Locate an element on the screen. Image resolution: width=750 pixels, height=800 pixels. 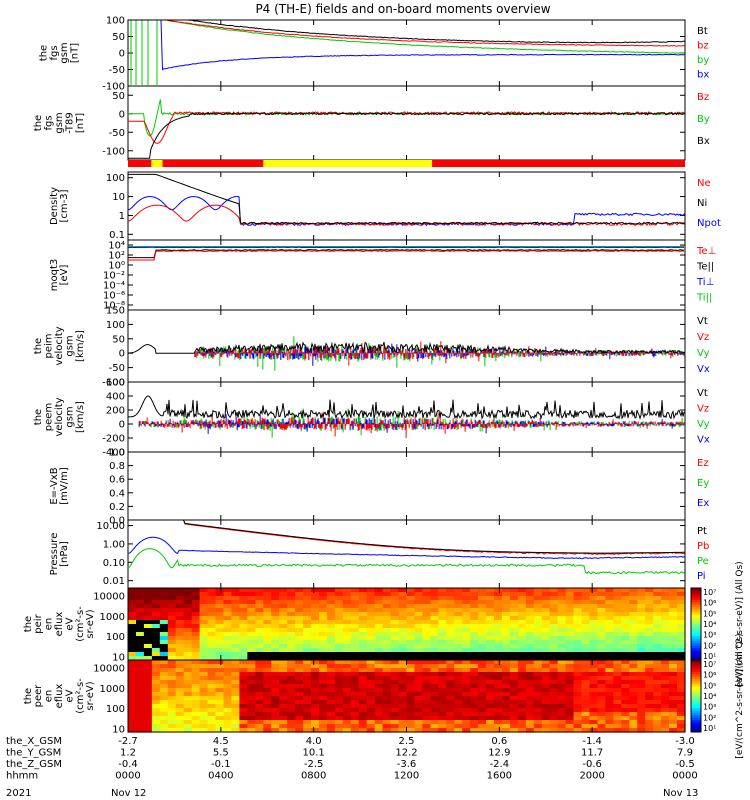
ylabel-line: (cm²-s- is located at coordinates (80, 696).